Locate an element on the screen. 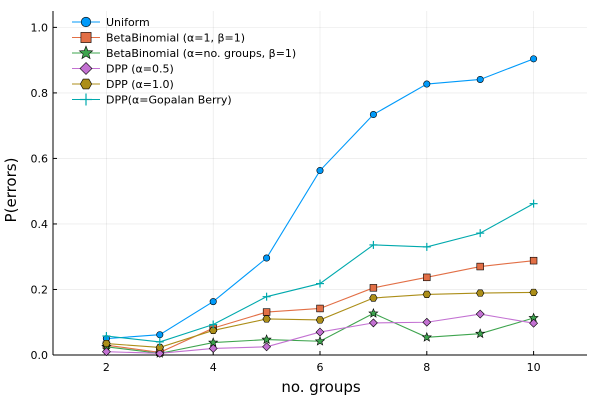 This screenshot has height=400, width=600. y-tick-label: 0.8 is located at coordinates (40, 93).